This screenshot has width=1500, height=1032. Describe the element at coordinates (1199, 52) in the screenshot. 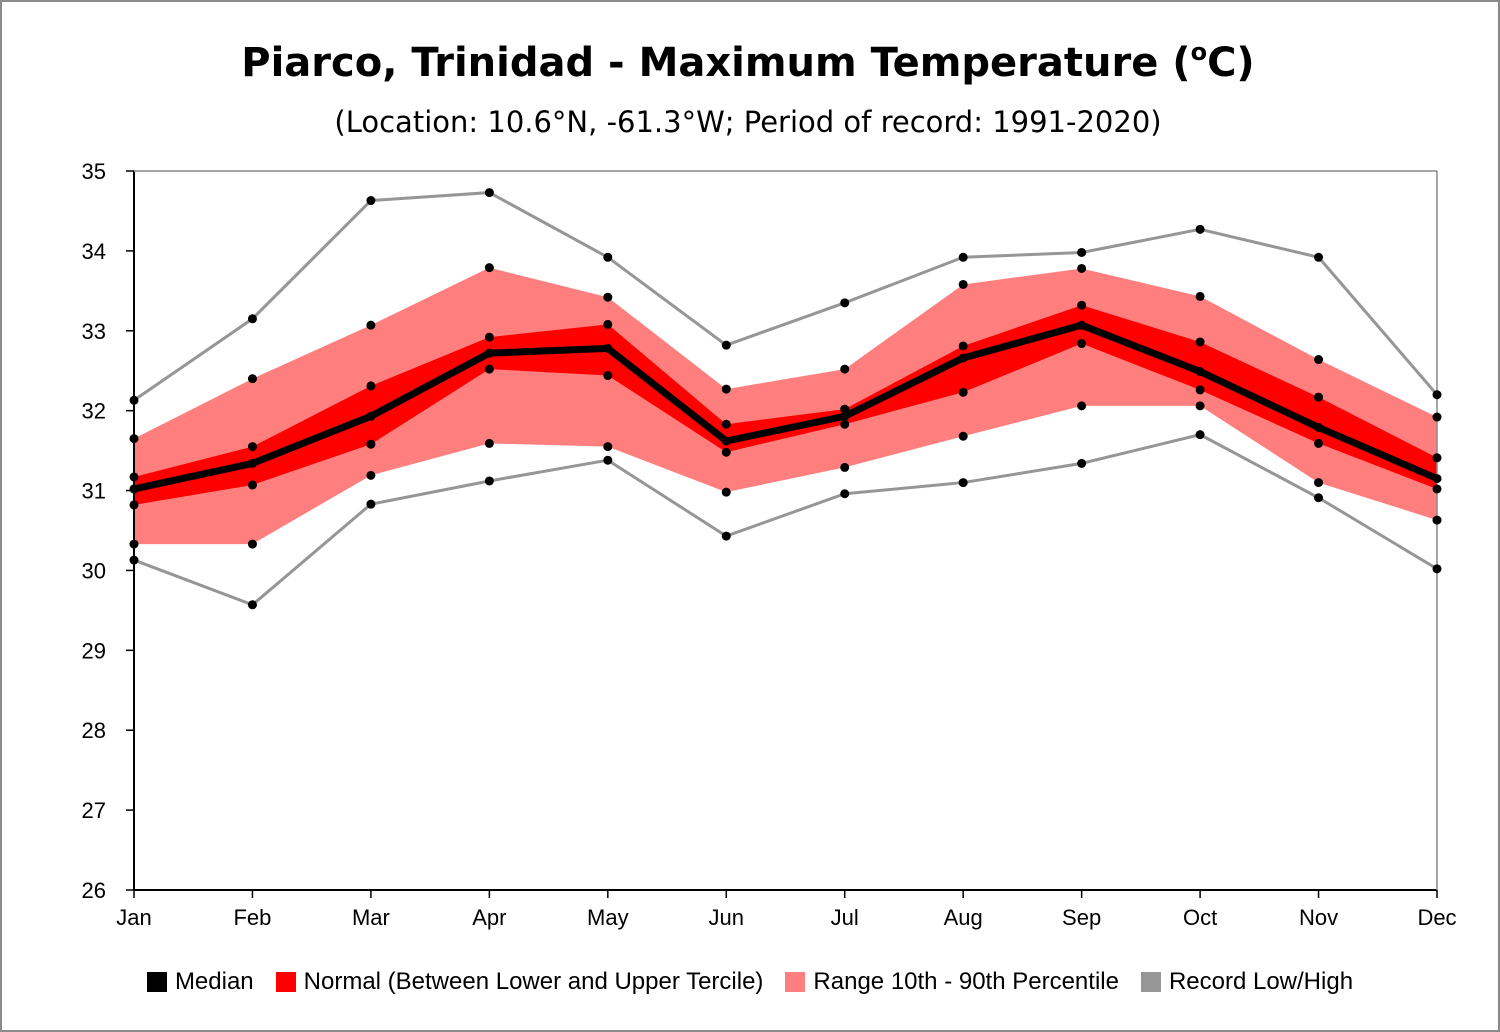

I see `chart-title-superscript: o` at that location.